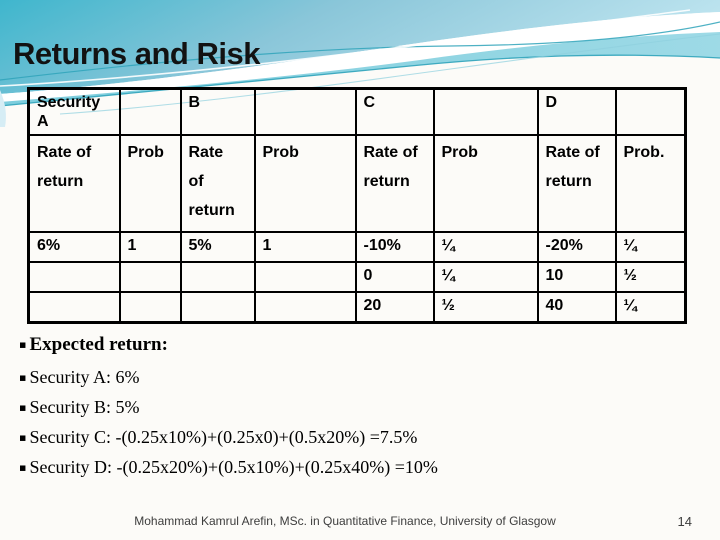 The width and height of the screenshot is (720, 540). I want to click on table-row-data-1: 6% 1 5% 1 -10% ¼ -20% ¼, so click(357, 247).